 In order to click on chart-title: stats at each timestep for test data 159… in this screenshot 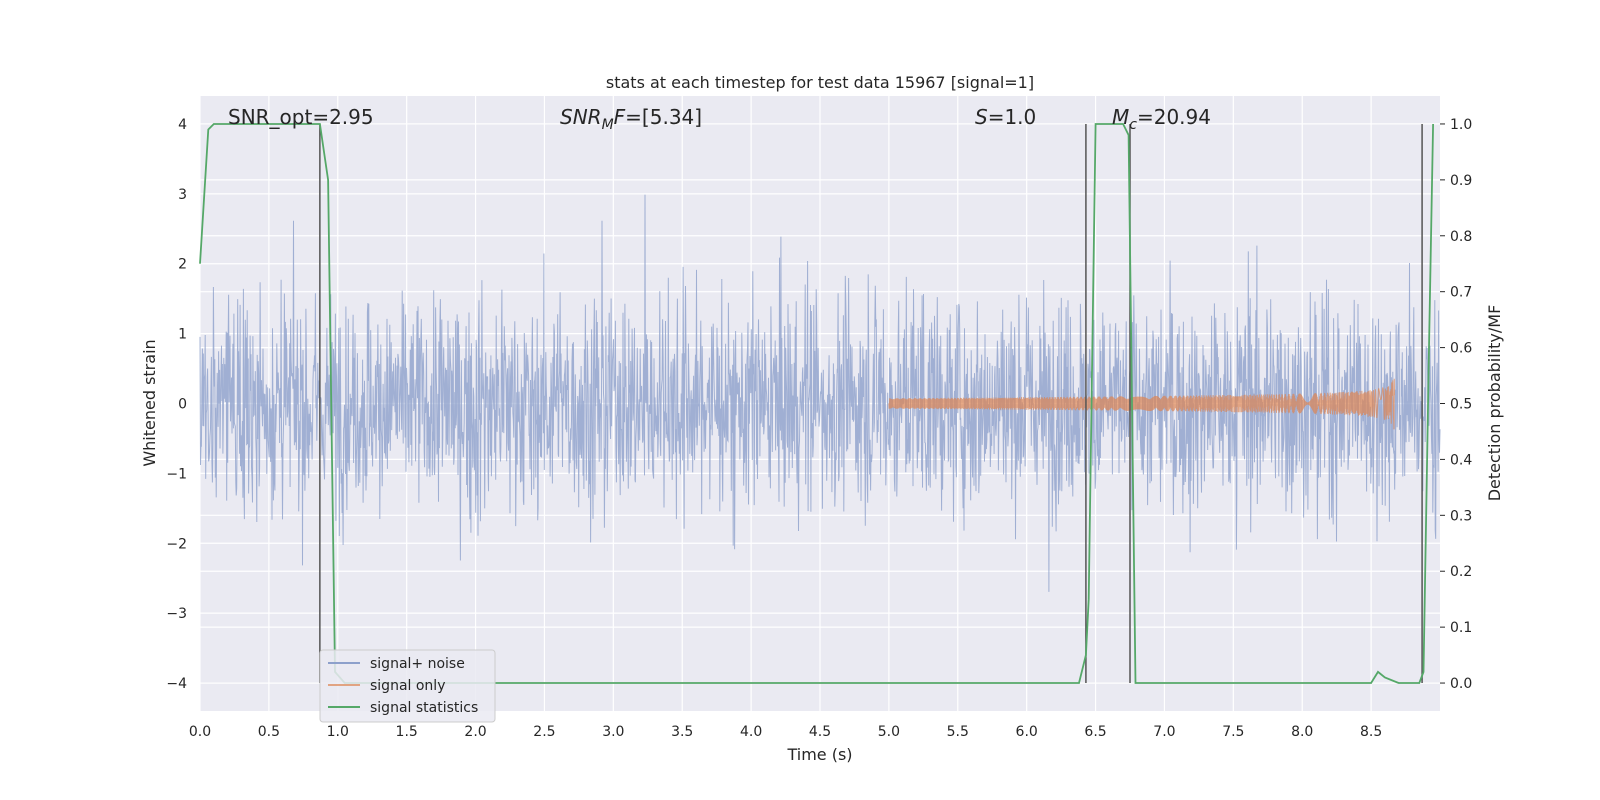, I will do `click(820, 82)`.